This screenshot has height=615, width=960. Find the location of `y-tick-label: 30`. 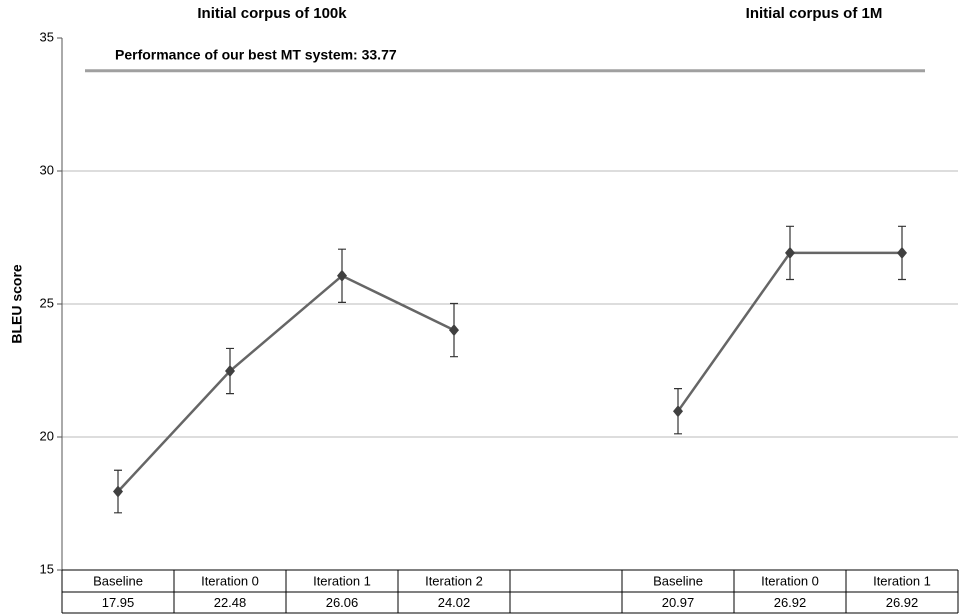

y-tick-label: 30 is located at coordinates (47, 169).